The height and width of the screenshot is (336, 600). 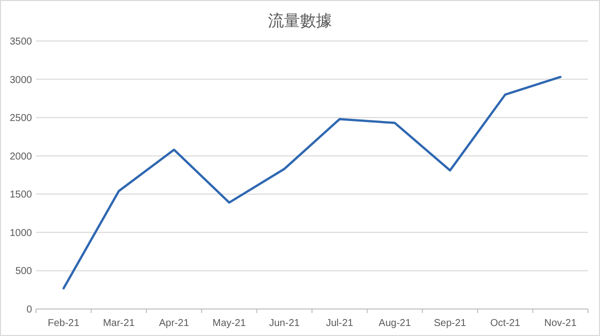 What do you see at coordinates (505, 323) in the screenshot?
I see `x-tick-label: Oct-21` at bounding box center [505, 323].